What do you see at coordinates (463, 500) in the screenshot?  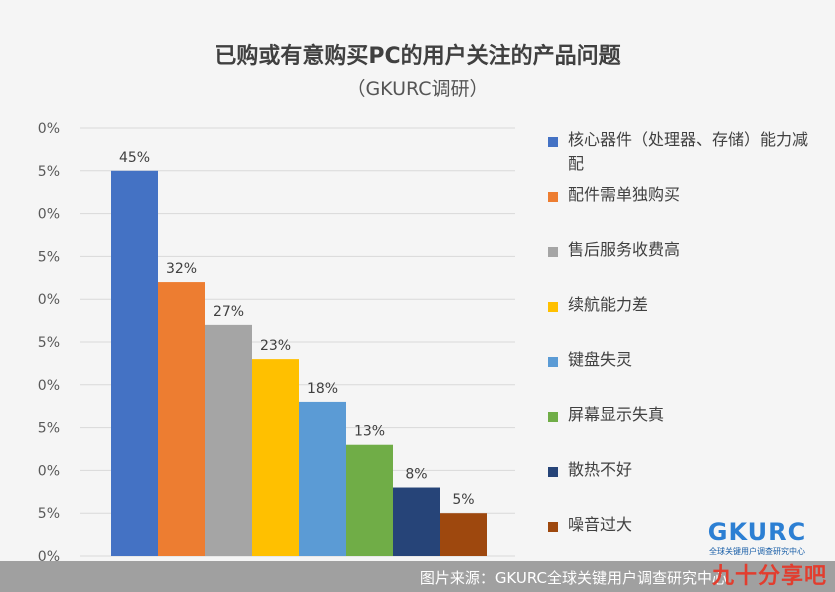 I see `bar-value-label: 5%` at bounding box center [463, 500].